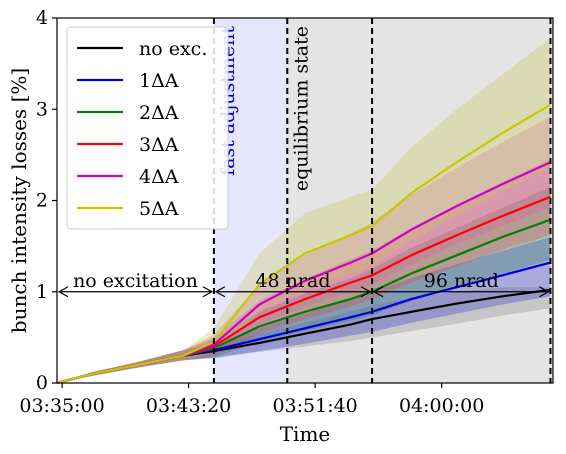 This screenshot has width=566, height=454. I want to click on legend-label-4: 4ΔA, so click(159, 177).